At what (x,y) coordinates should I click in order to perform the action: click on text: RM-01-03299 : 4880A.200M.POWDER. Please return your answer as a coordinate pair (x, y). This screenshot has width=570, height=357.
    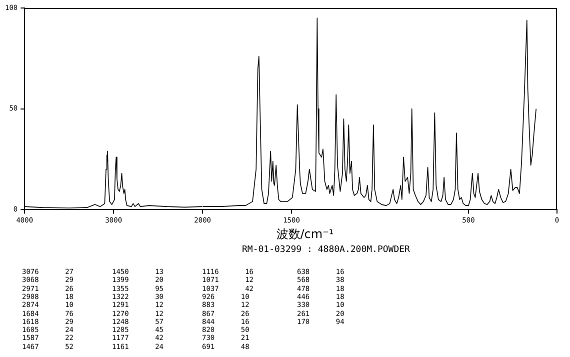
    Looking at the image, I should click on (326, 250).